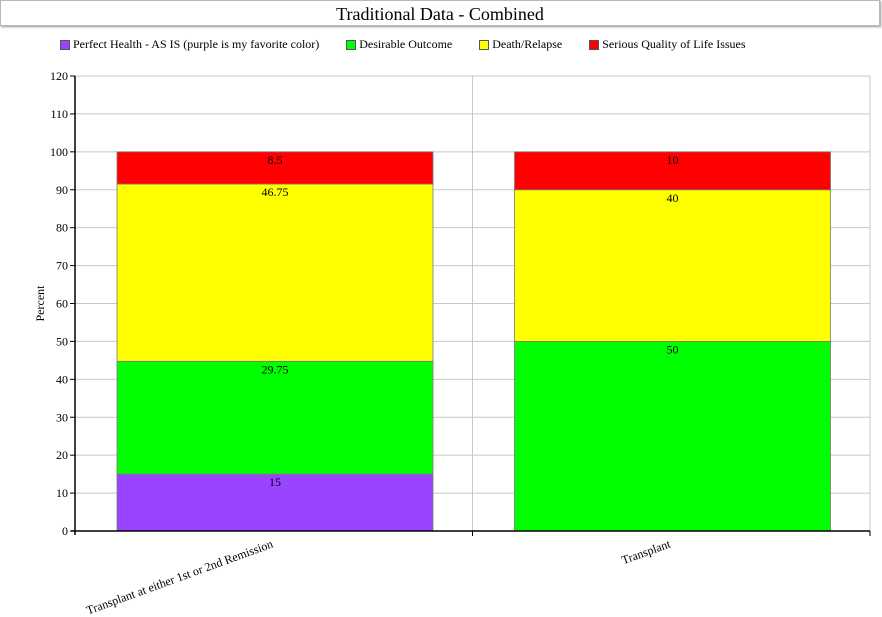 This screenshot has height=617, width=882. What do you see at coordinates (275, 160) in the screenshot?
I see `data-label: 8.5` at bounding box center [275, 160].